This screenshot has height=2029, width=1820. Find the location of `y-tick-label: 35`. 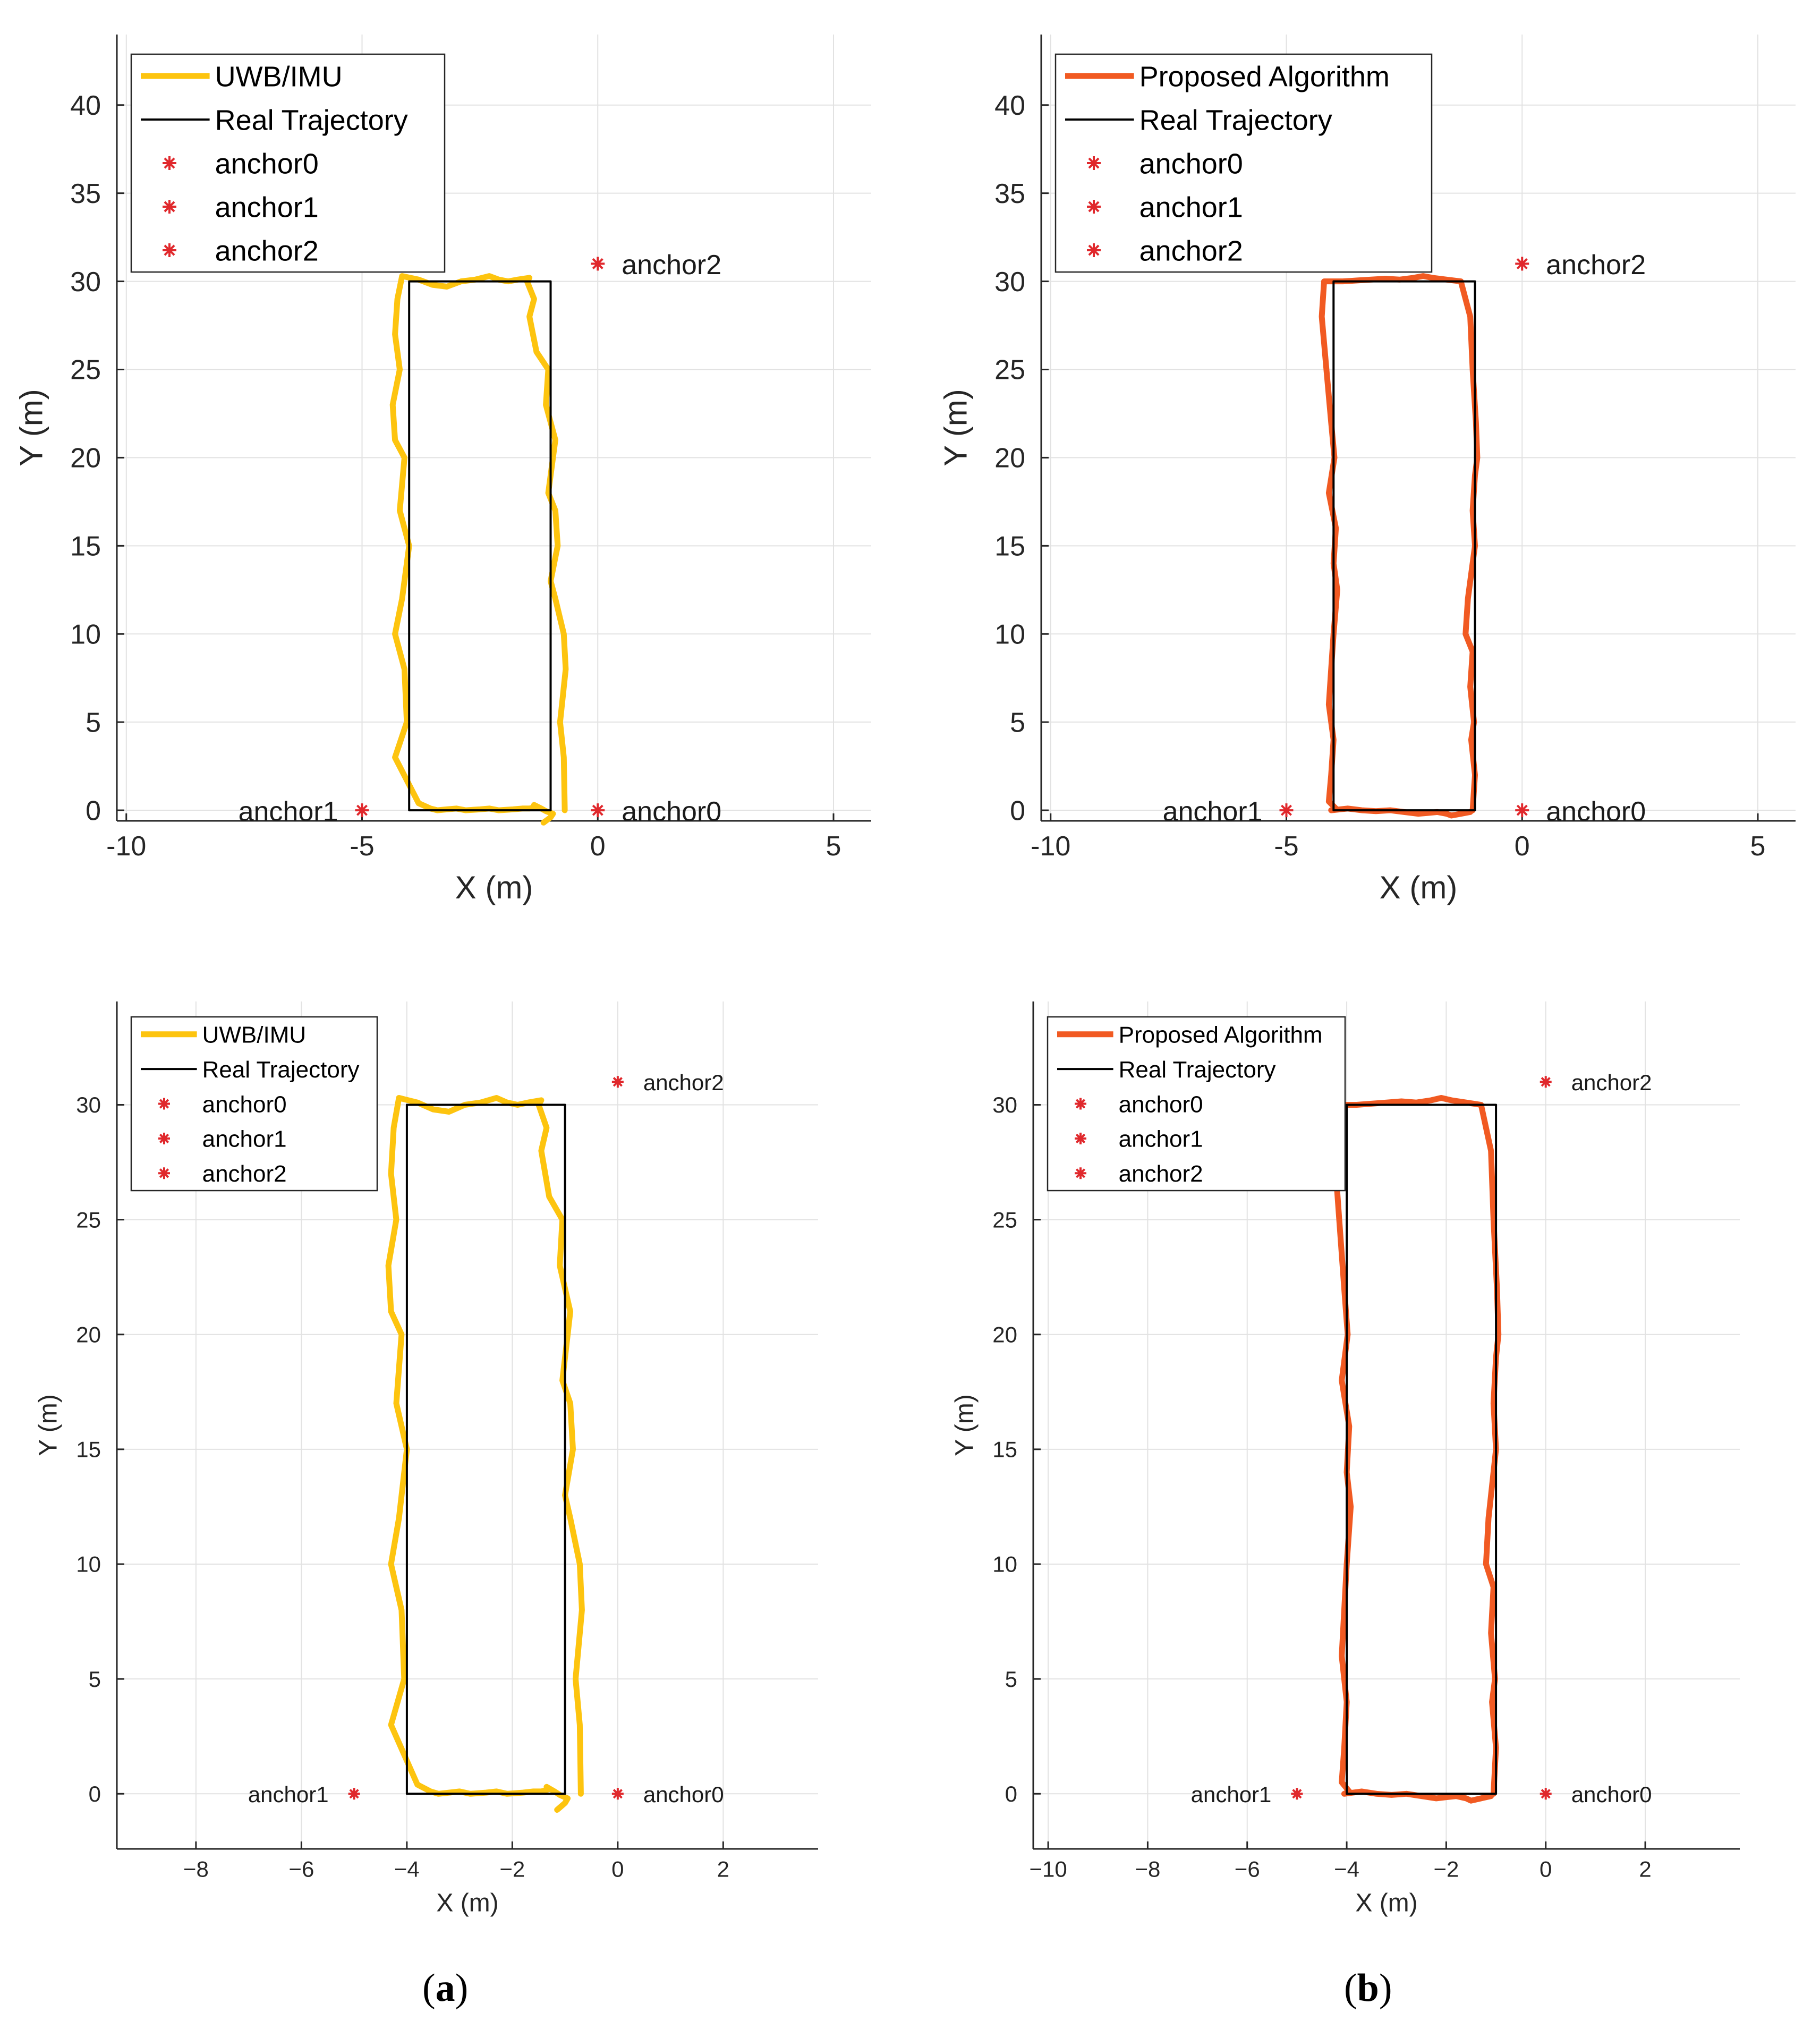

y-tick-label: 35 is located at coordinates (86, 194).